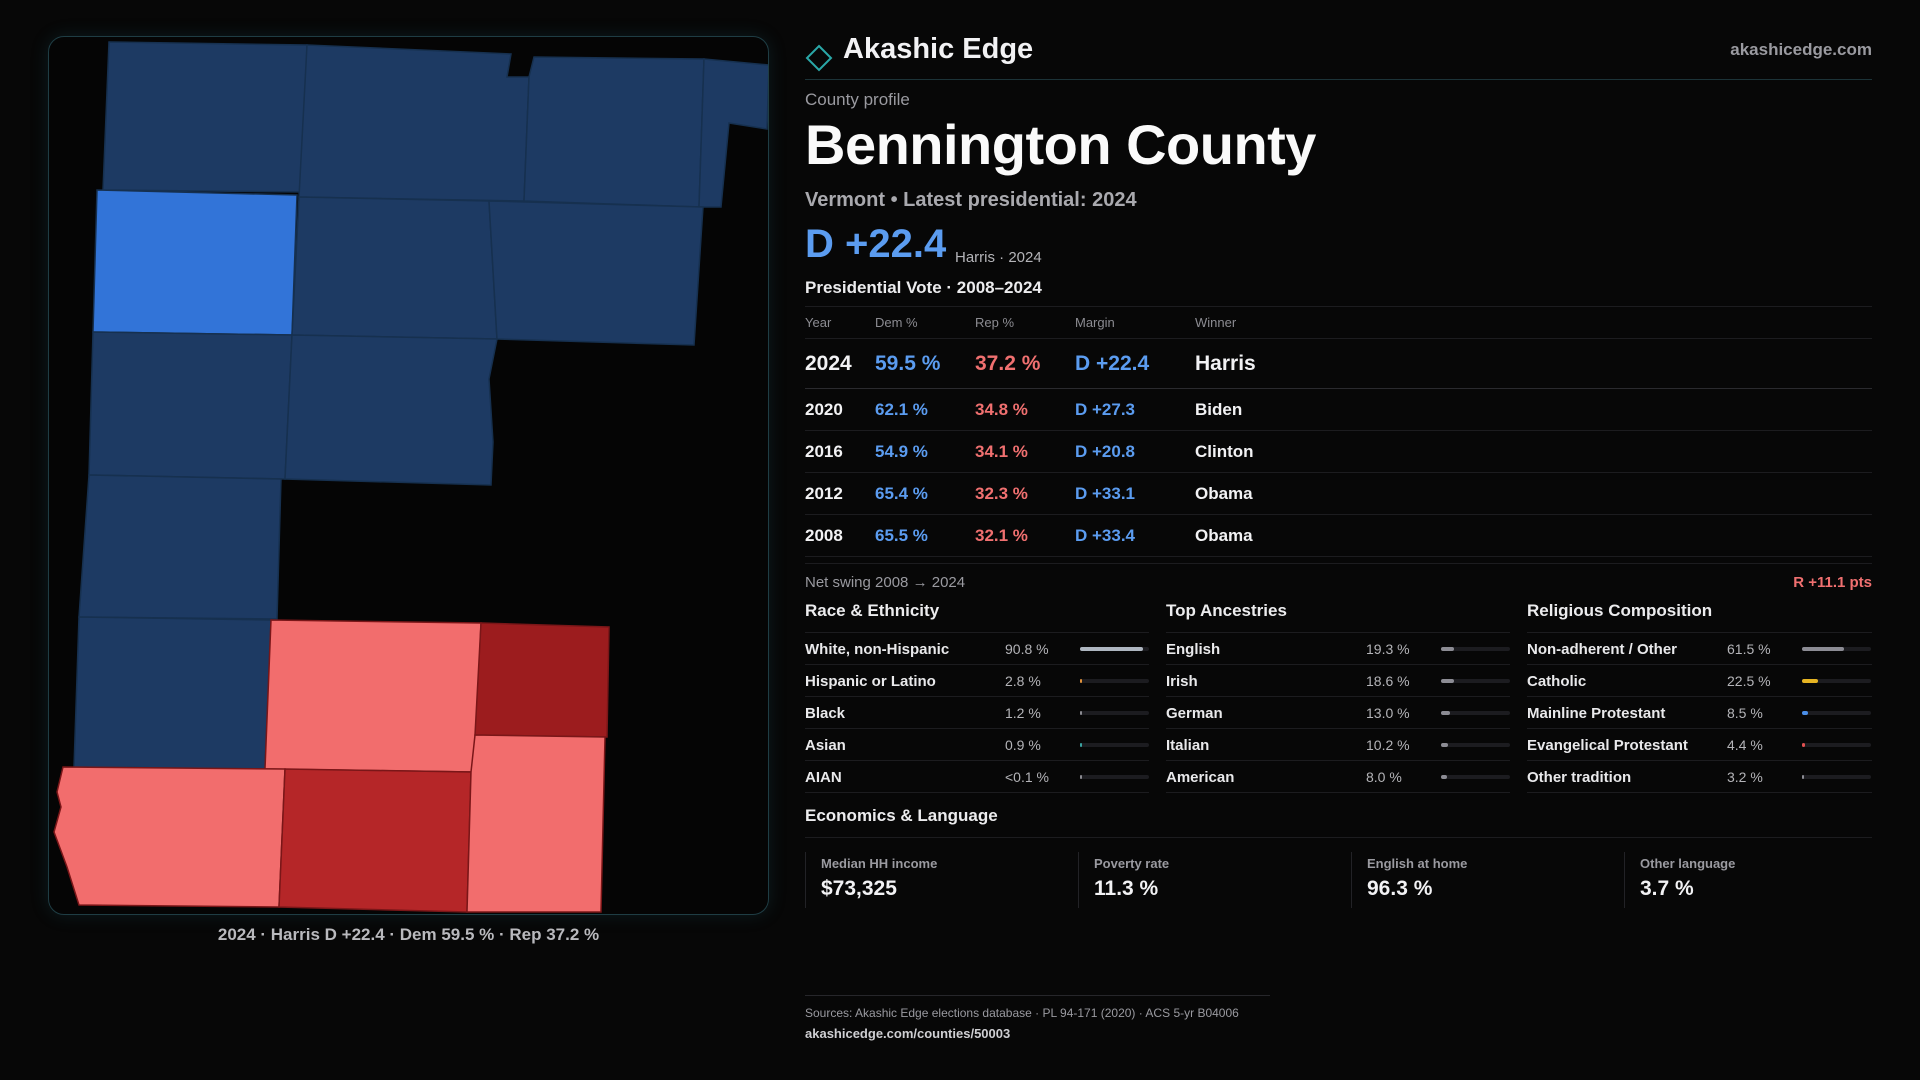 This screenshot has height=1080, width=1920. What do you see at coordinates (1801, 49) in the screenshot?
I see `brand-url: akashicedge.com` at bounding box center [1801, 49].